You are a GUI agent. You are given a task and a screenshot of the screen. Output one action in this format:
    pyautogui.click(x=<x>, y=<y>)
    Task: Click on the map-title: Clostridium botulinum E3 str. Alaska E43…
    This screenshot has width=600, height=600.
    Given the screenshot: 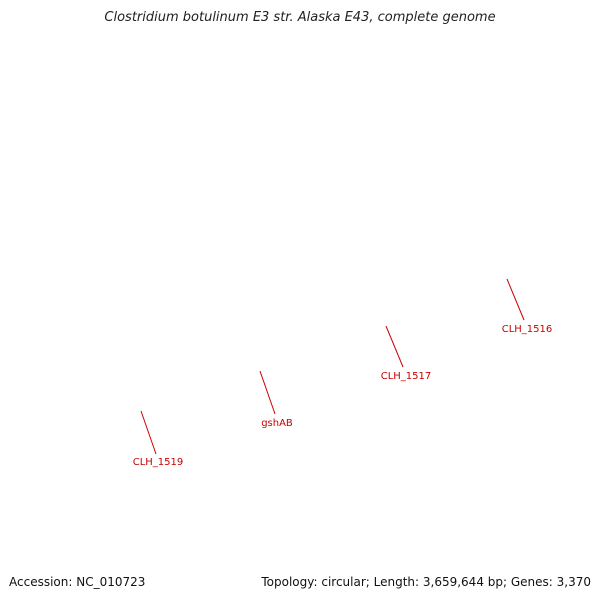 What is the action you would take?
    pyautogui.click(x=300, y=17)
    